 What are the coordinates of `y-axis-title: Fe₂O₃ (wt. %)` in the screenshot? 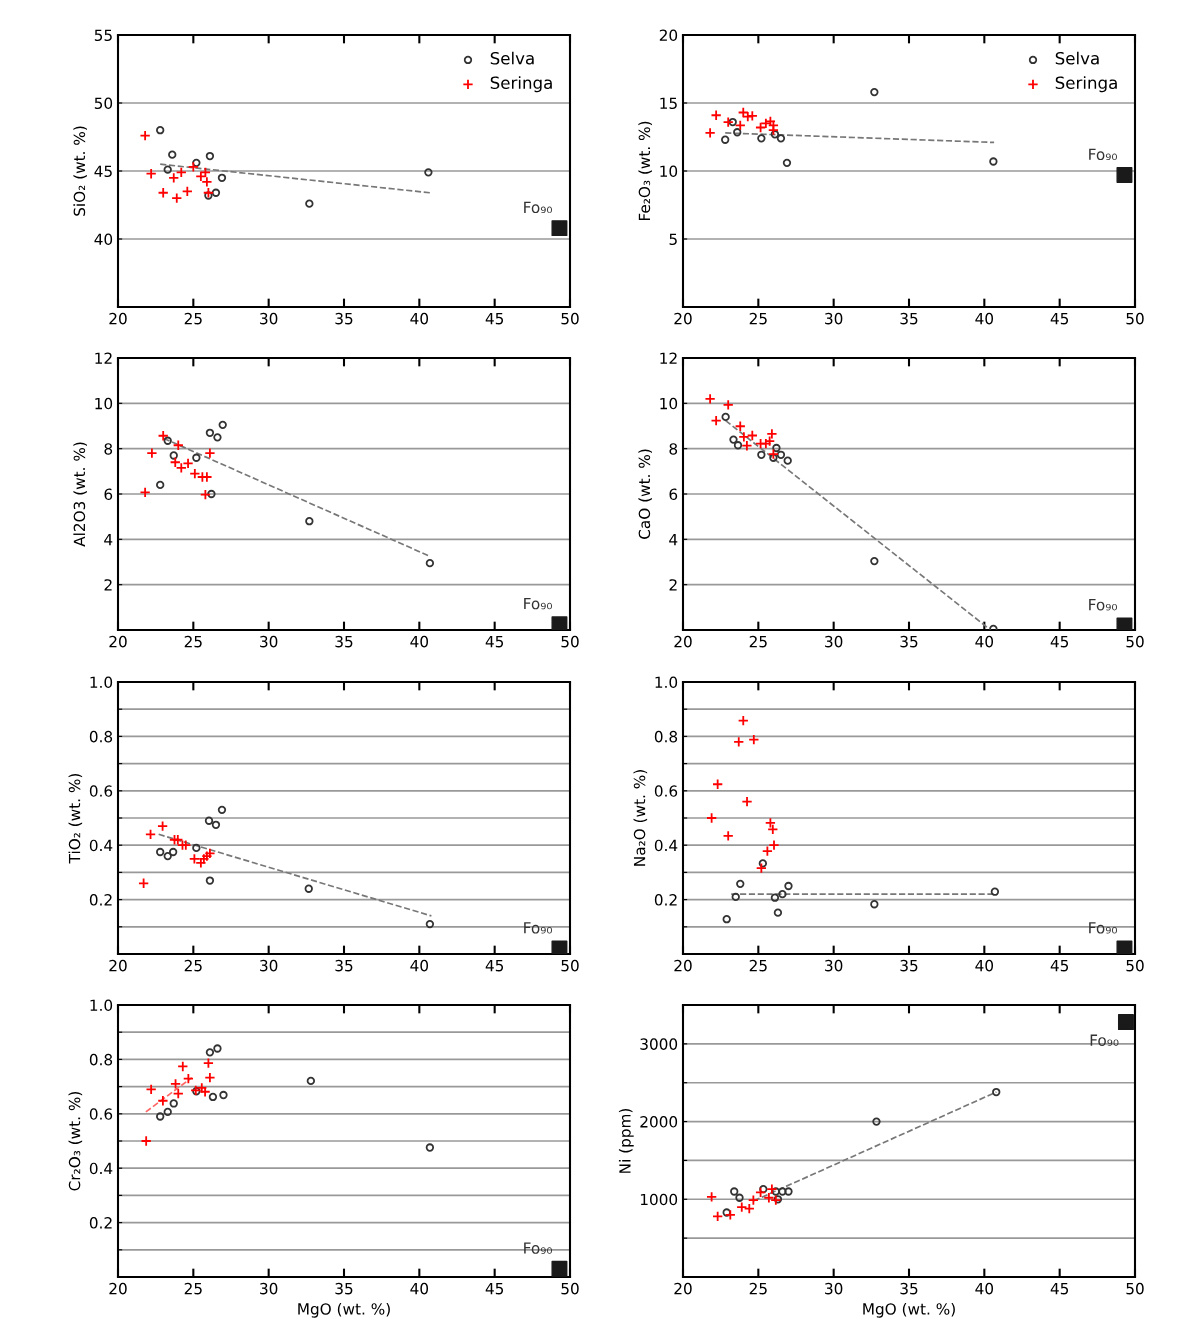 It's located at (645, 171).